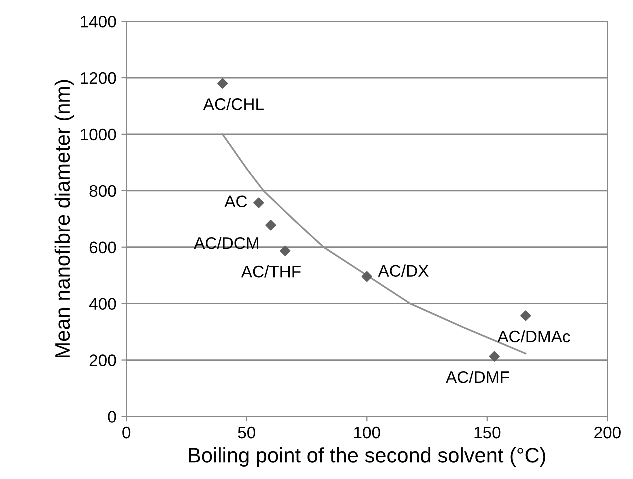 The image size is (633, 479). I want to click on x-tick-label: 200, so click(607, 432).